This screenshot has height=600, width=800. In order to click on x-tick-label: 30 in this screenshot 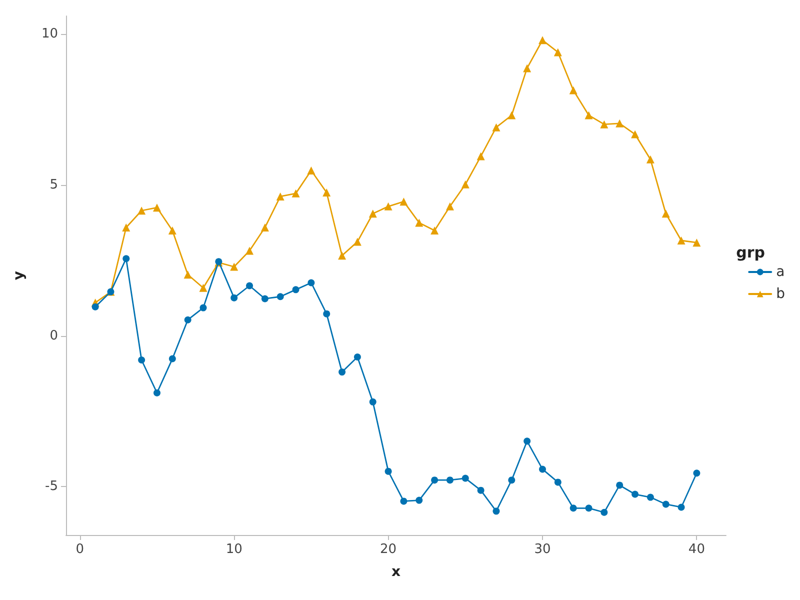, I will do `click(542, 549)`.